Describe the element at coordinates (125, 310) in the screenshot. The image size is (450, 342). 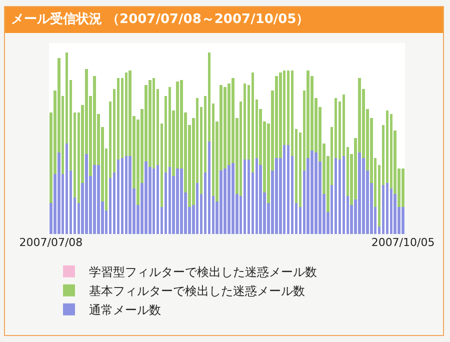
I see `legend-label: 通常メール数` at that location.